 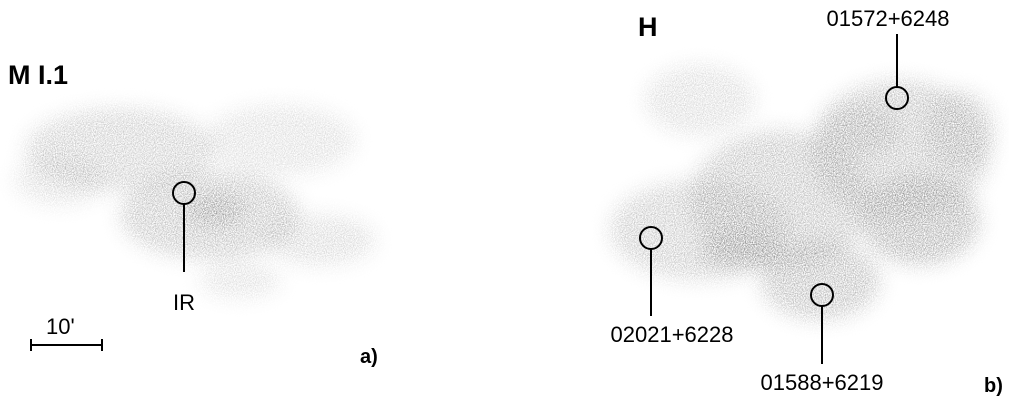 What do you see at coordinates (648, 27) in the screenshot?
I see `panel-title: H` at bounding box center [648, 27].